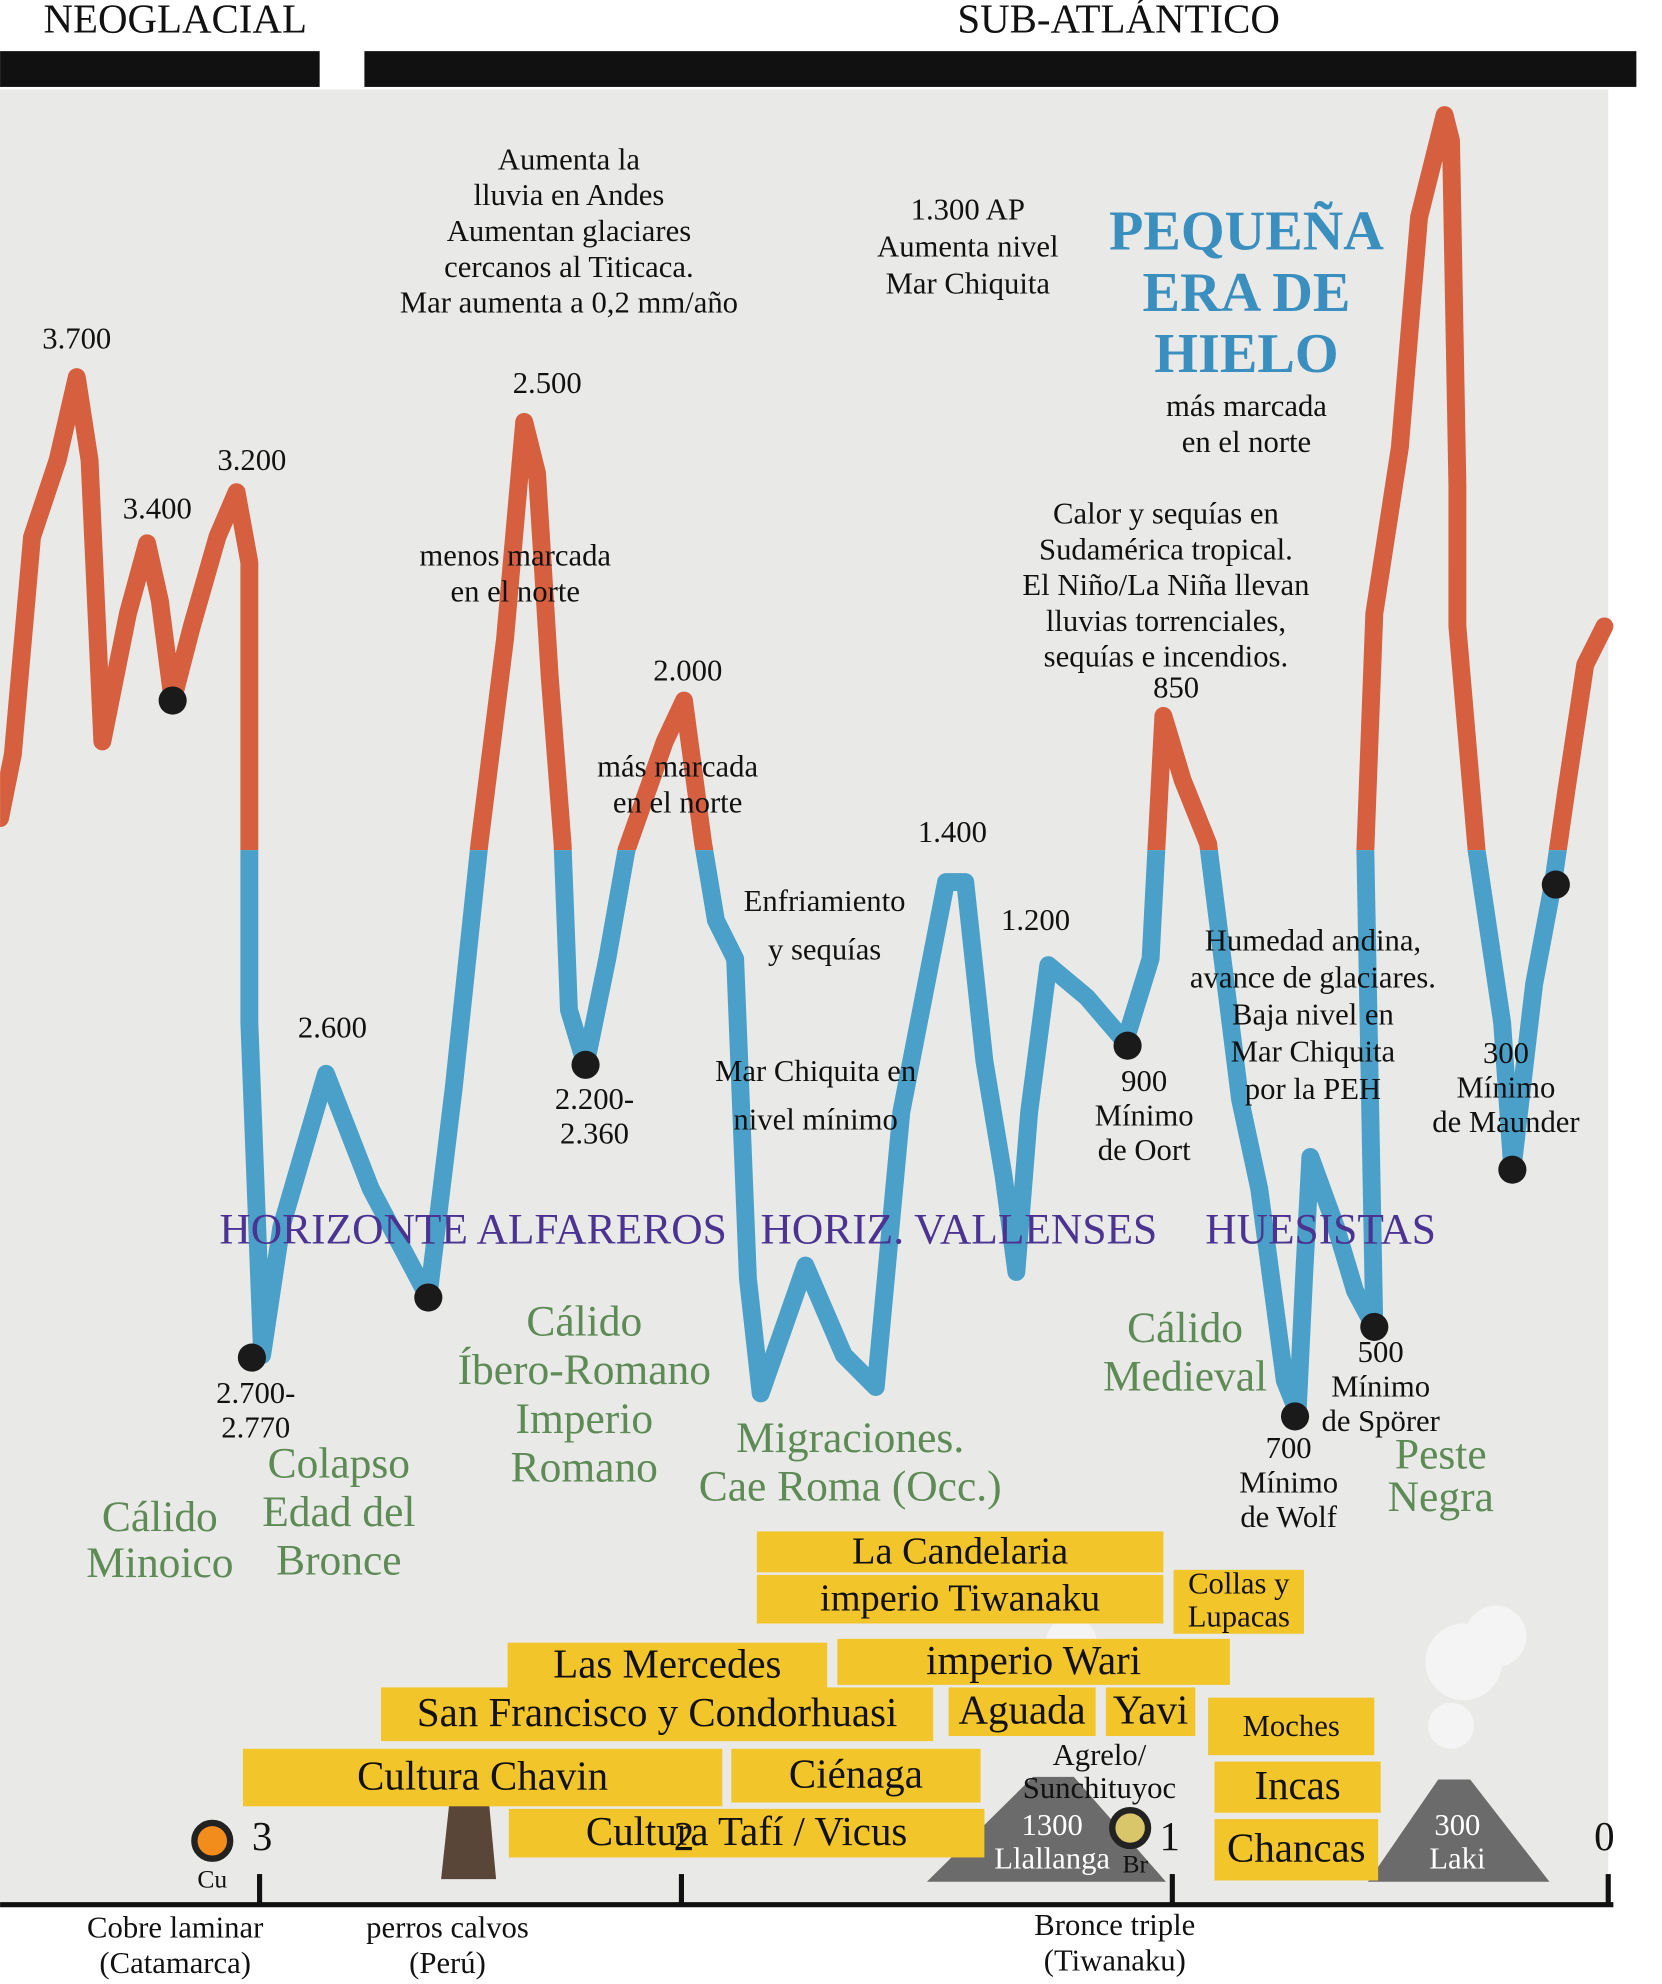 The width and height of the screenshot is (1662, 1984). Describe the element at coordinates (1035, 920) in the screenshot. I see `peak-label: 1.200` at that location.